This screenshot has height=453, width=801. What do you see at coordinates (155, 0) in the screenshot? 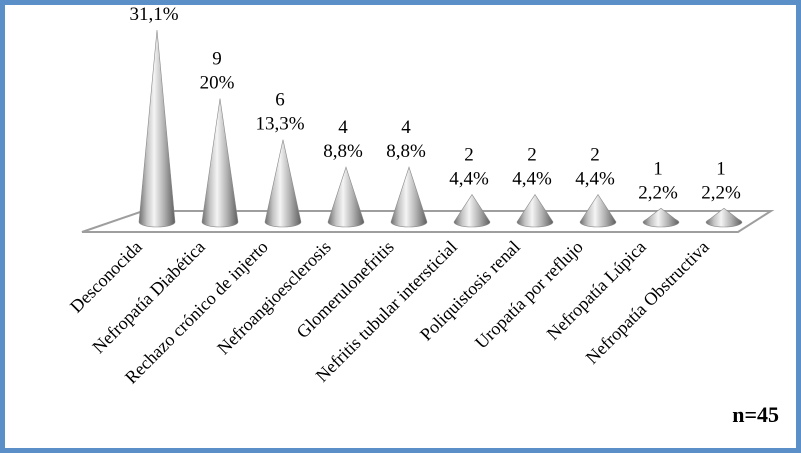
I see `value-label: 14` at bounding box center [155, 0].